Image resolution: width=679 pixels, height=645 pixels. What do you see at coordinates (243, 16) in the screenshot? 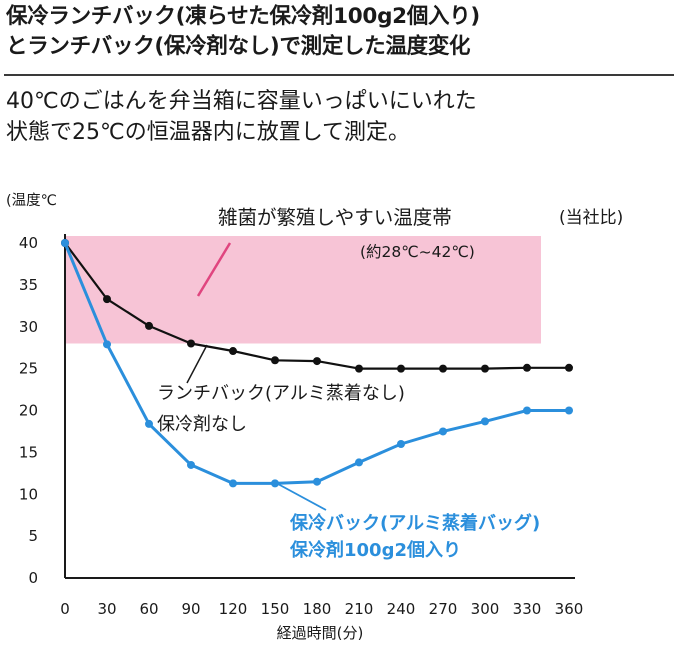
I see `title-line-1: 保冷ランチバック(凍らせた保冷剤100g2個入り)` at bounding box center [243, 16].